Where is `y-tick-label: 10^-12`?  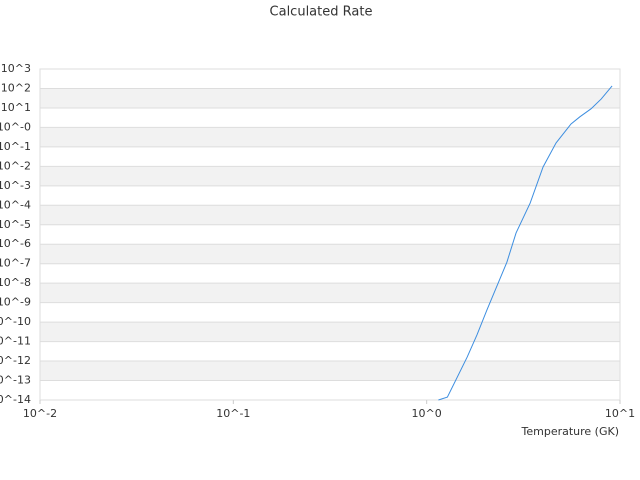
y-tick-label: 10^-12 is located at coordinates (15, 360).